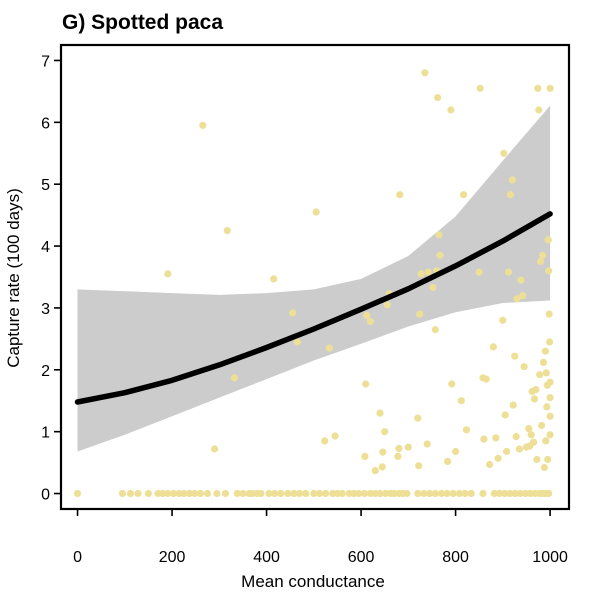  Describe the element at coordinates (45, 185) in the screenshot. I see `y-tick-label: 5` at that location.